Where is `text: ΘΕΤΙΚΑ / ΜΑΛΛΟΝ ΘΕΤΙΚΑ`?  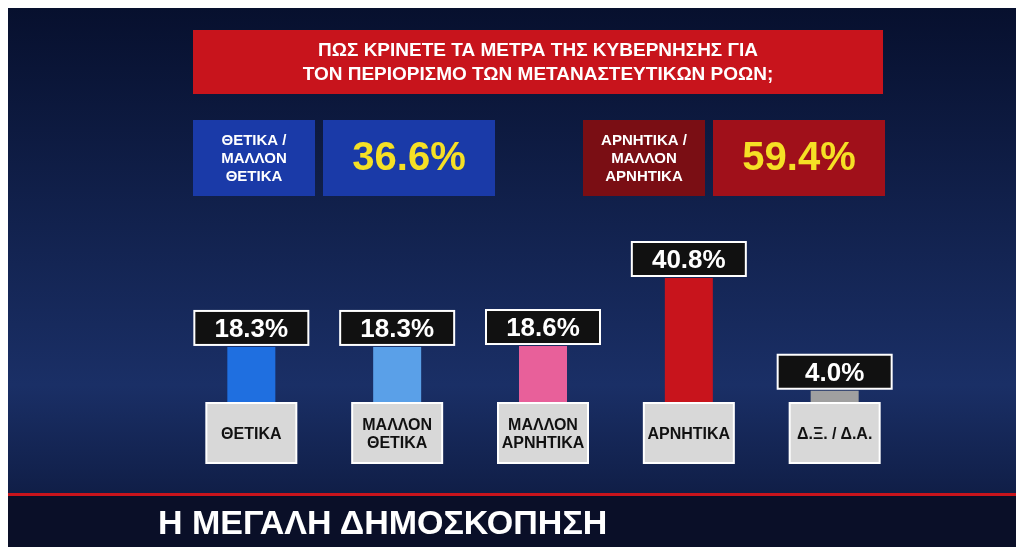 text: ΘΕΤΙΚΑ / ΜΑΛΛΟΝ ΘΕΤΙΚΑ is located at coordinates (254, 157).